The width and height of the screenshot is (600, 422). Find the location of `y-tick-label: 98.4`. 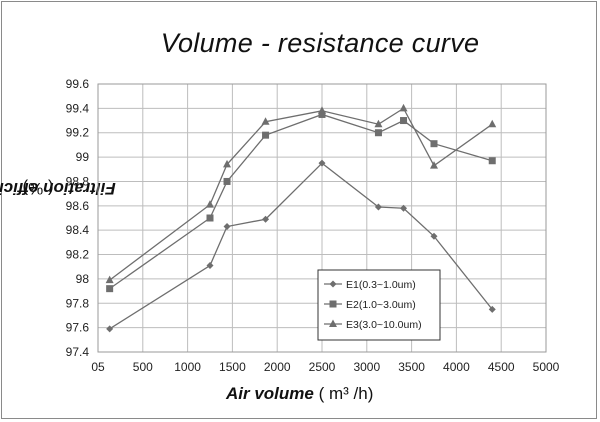

y-tick-label: 98.4 is located at coordinates (78, 230).